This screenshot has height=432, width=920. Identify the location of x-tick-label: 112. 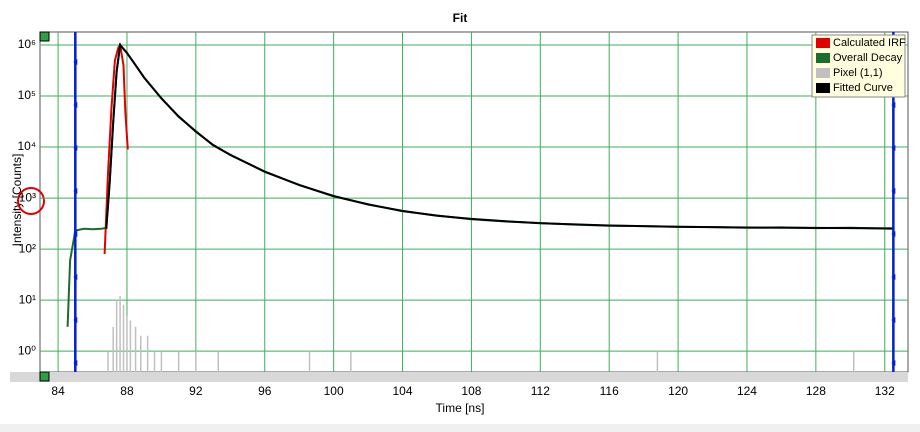
(540, 391).